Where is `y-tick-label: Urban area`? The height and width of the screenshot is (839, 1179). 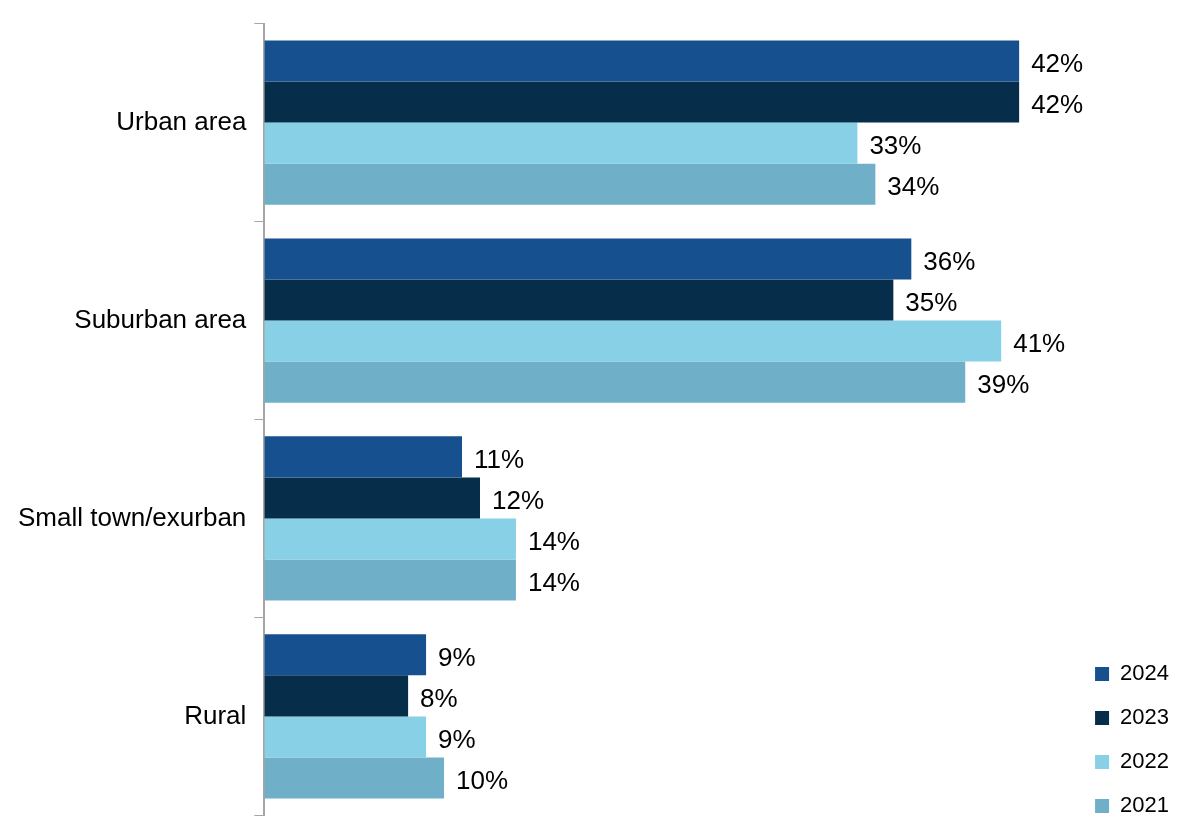 y-tick-label: Urban area is located at coordinates (181, 120).